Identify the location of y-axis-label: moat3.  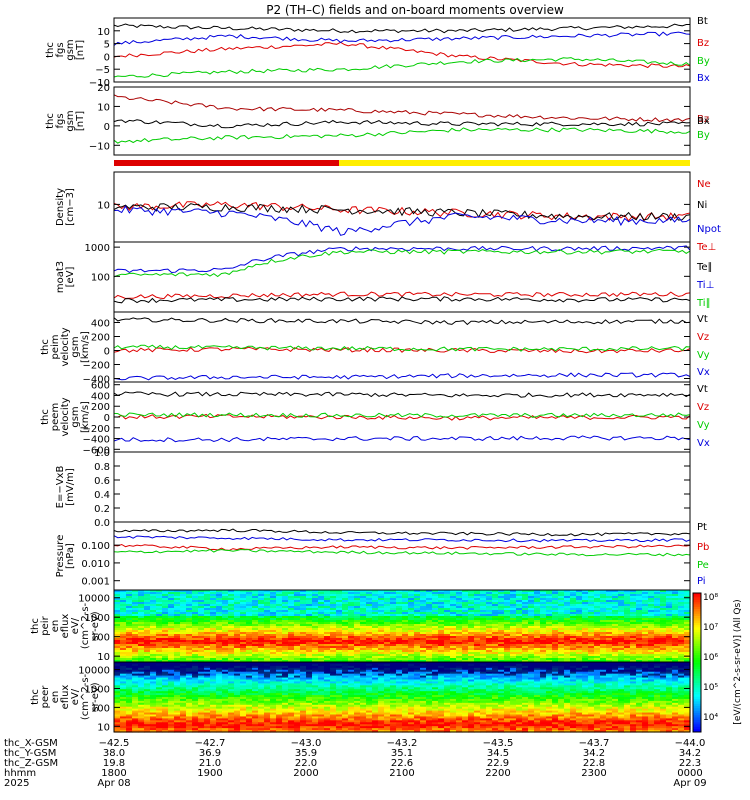
(60, 277).